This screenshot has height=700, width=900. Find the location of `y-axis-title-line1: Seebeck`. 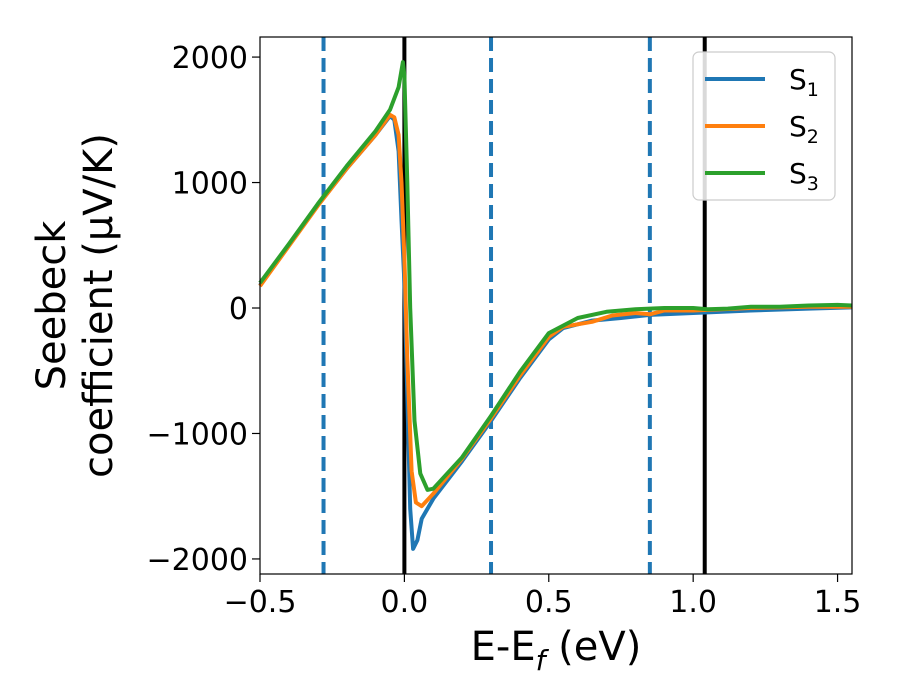

y-axis-title-line1: Seebeck is located at coordinates (52, 305).